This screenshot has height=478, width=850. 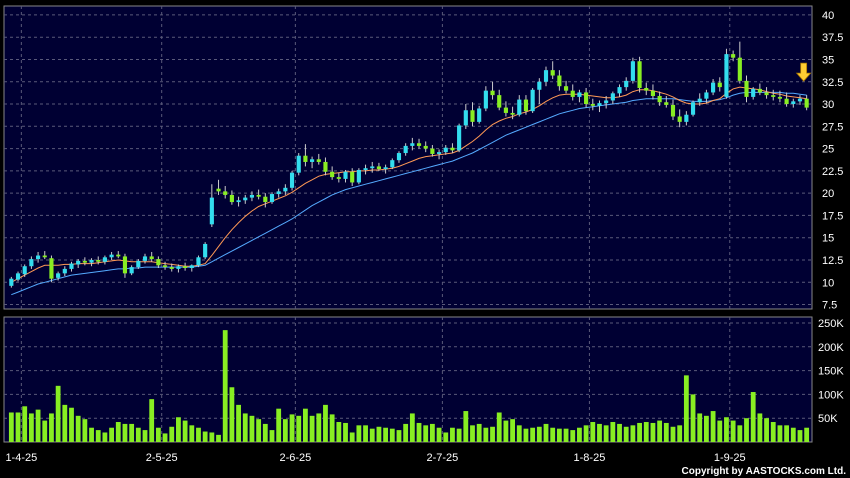 I want to click on down-arrow-icon, so click(x=803, y=72).